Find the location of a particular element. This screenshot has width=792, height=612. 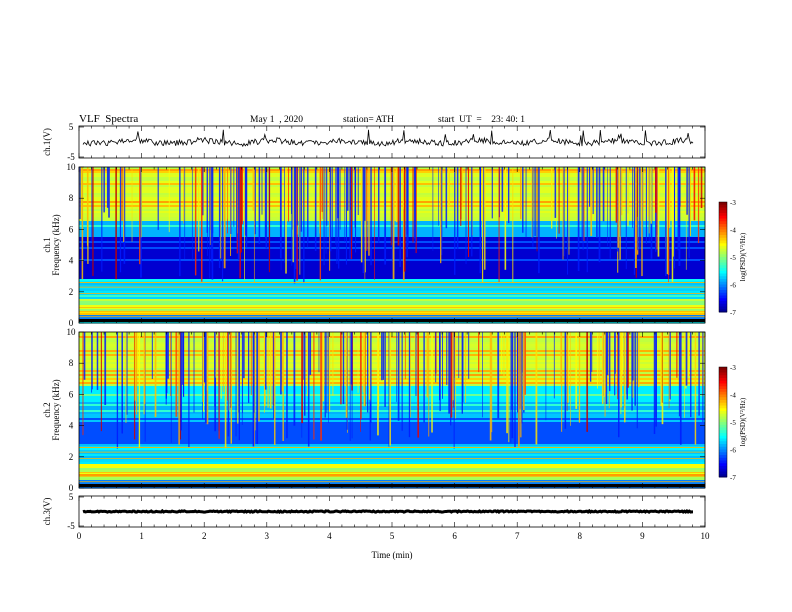

colorbar-label: log(PSD)(V²/Hz) is located at coordinates (743, 421).